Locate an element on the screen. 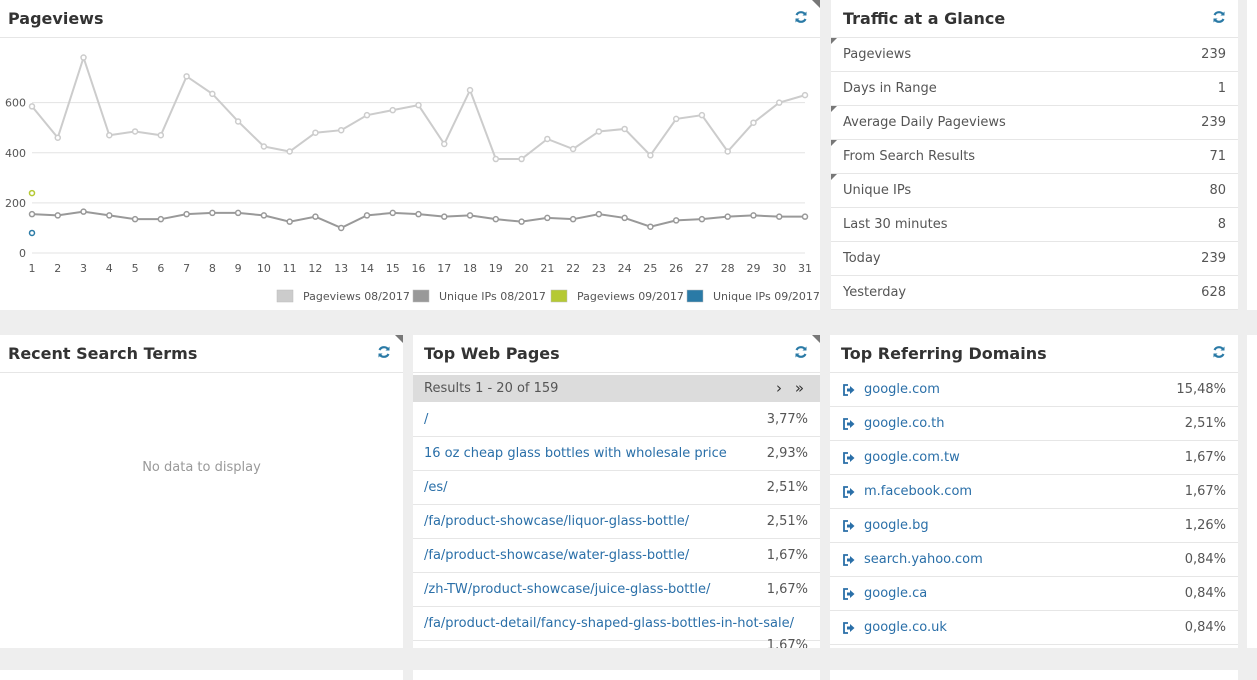  panel-header: Recent Search Terms is located at coordinates (201, 354).